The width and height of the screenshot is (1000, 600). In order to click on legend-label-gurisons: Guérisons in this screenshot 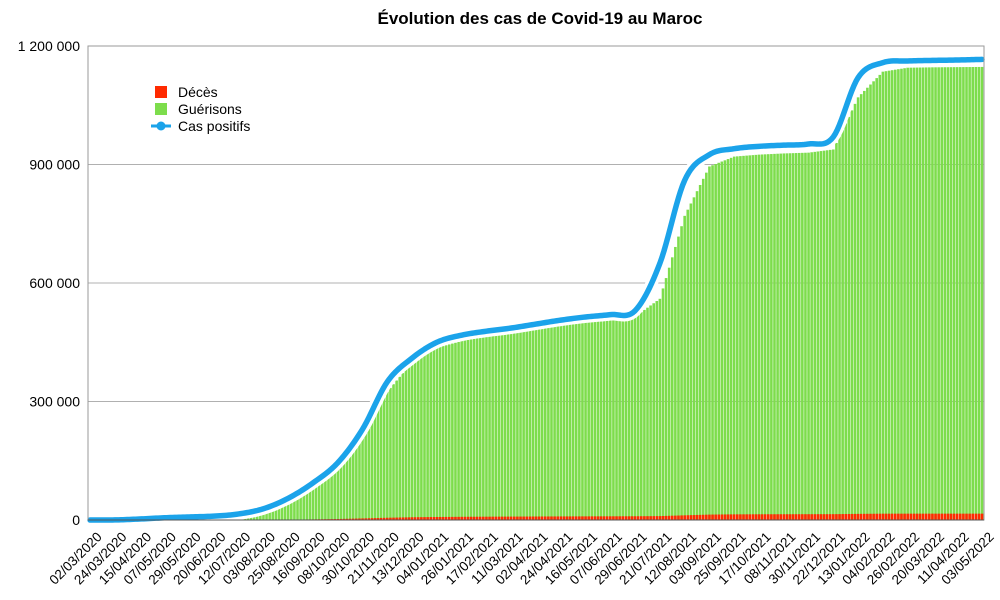, I will do `click(210, 109)`.